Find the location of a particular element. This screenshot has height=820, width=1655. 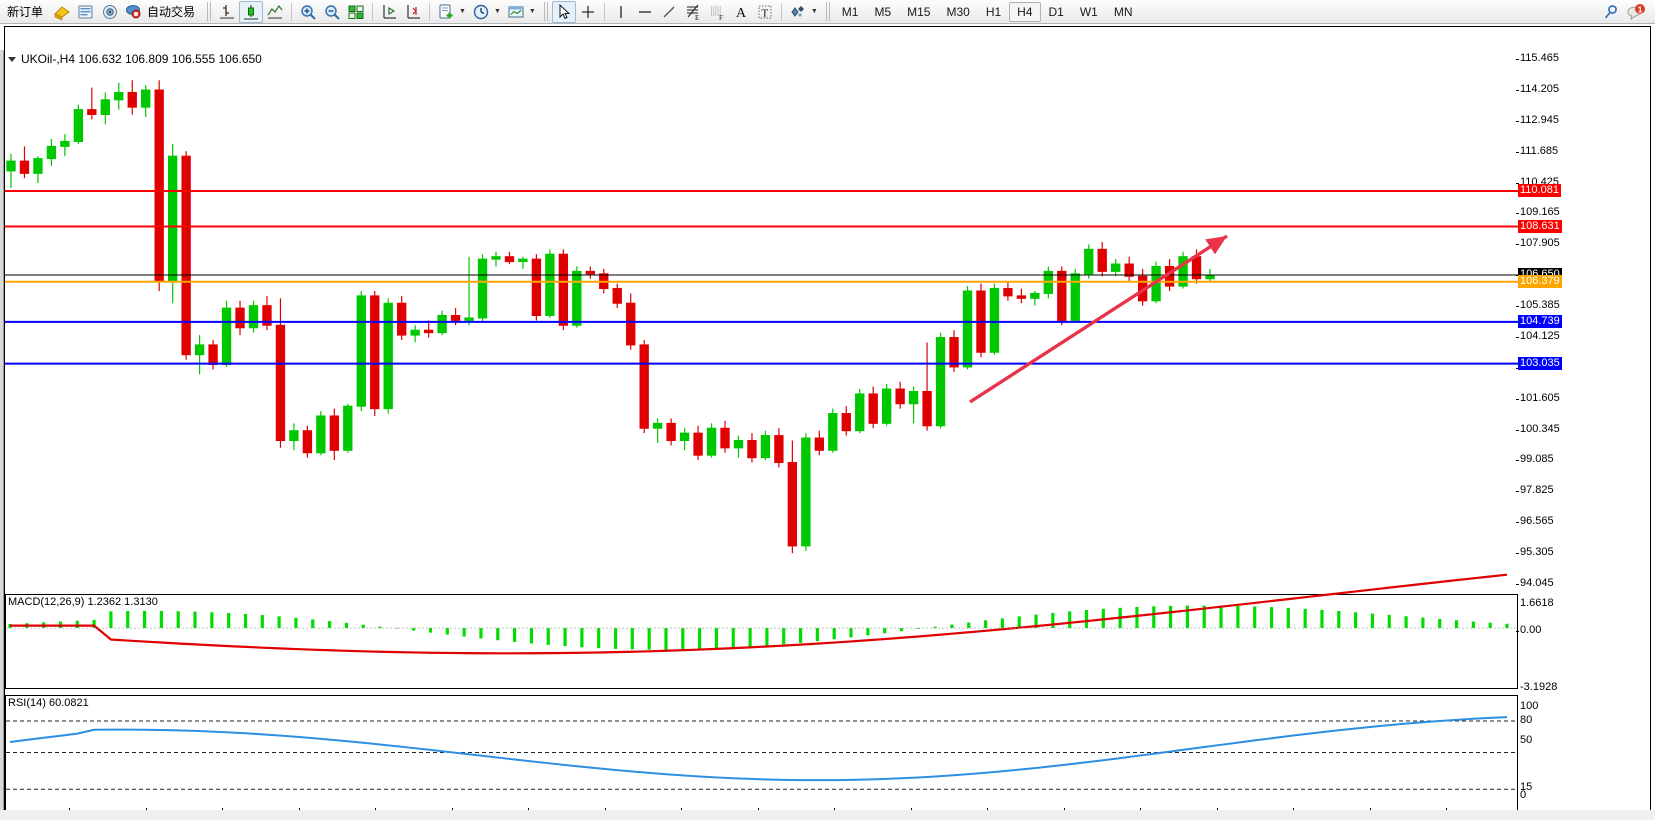

rsi-axis-tick: 50 is located at coordinates (1526, 740).